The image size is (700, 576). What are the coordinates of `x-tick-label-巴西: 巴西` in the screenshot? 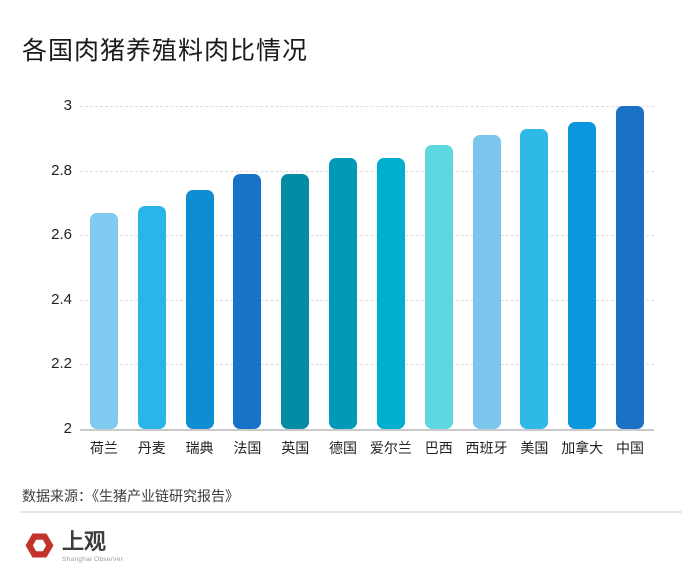 It's located at (438, 448).